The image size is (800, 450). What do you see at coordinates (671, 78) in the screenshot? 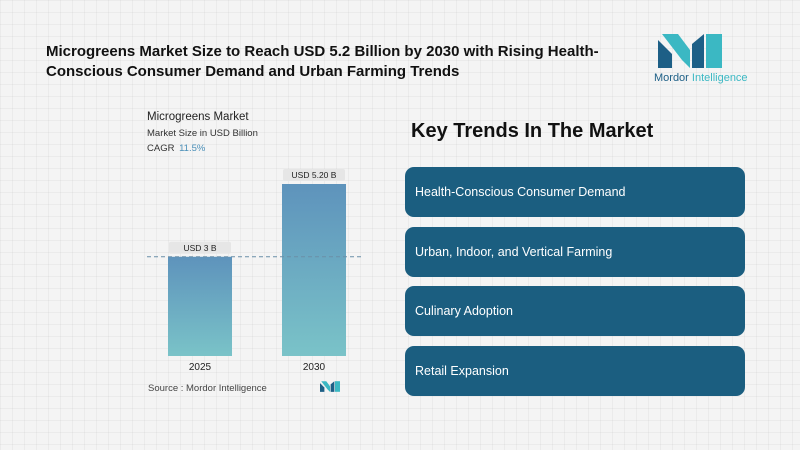
I see `brand-name-part1: Mordor` at bounding box center [671, 78].